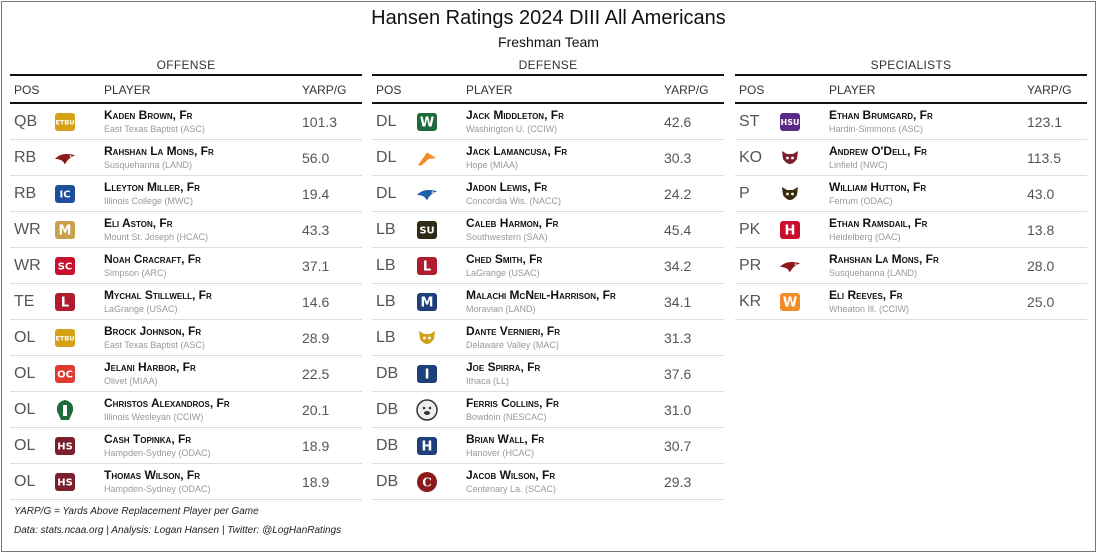 This screenshot has height=553, width=1097. I want to click on svg-text: L, so click(427, 267).